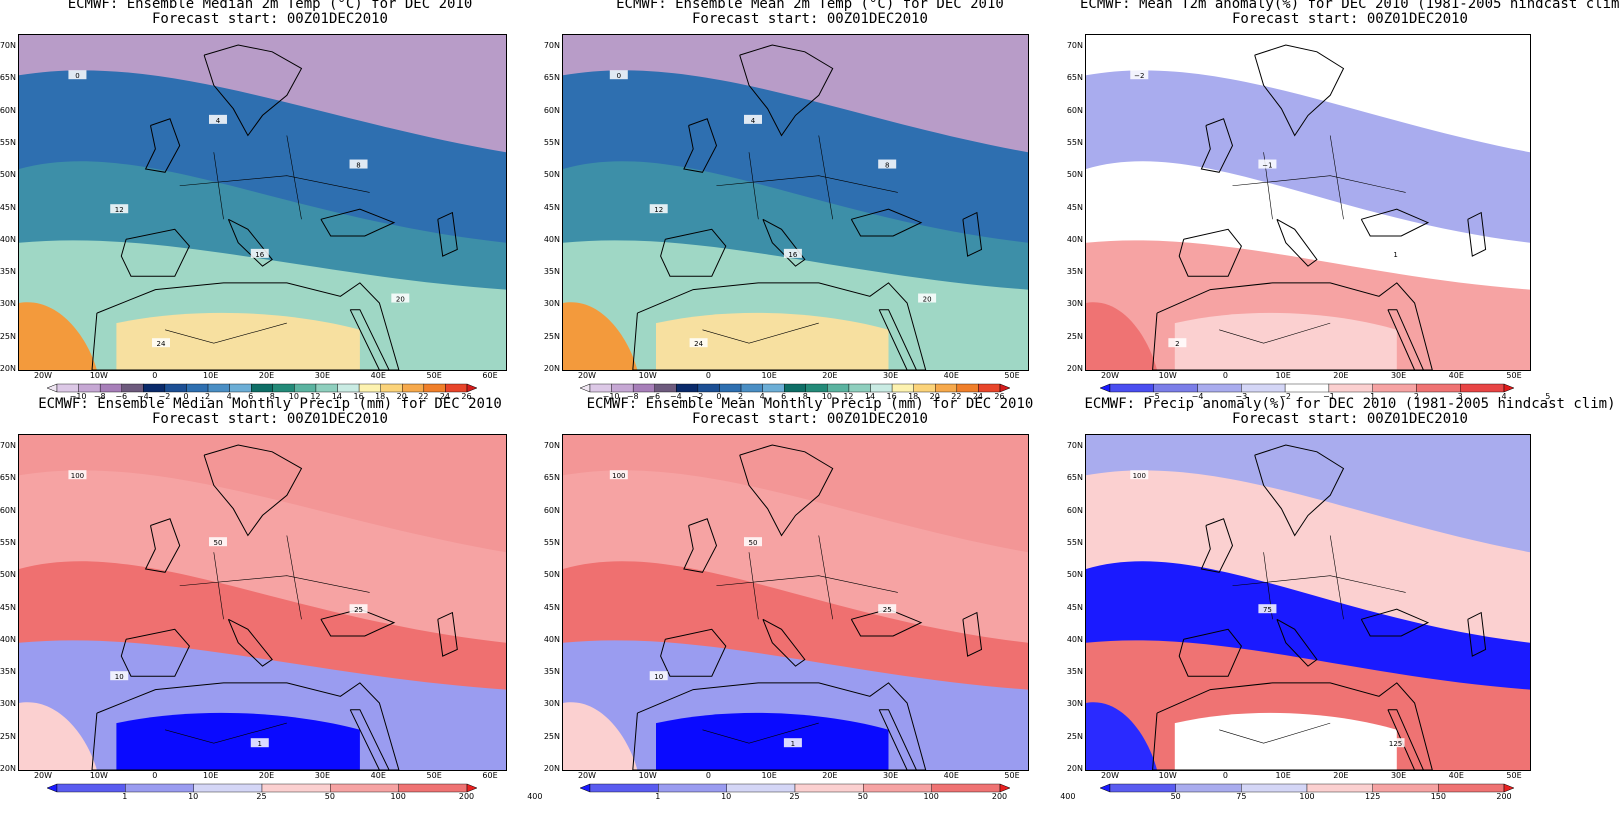  I want to click on lat-tick-label: 30N, so click(8, 304).